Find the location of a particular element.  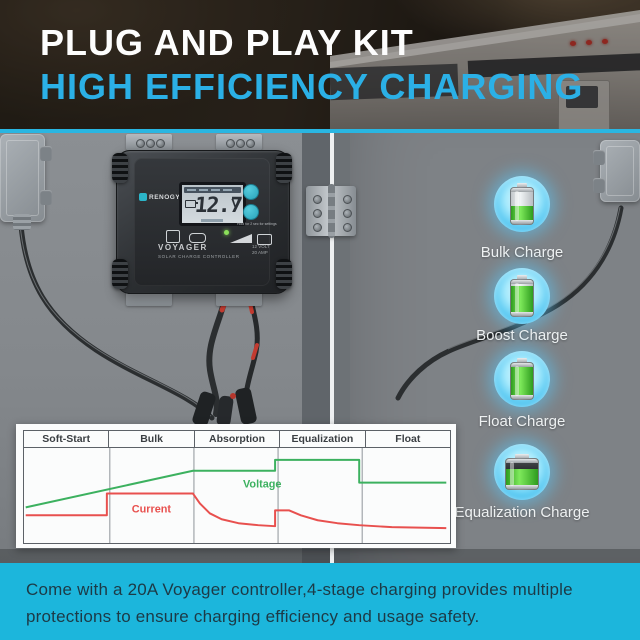

junction-box-left is located at coordinates (26, 178).